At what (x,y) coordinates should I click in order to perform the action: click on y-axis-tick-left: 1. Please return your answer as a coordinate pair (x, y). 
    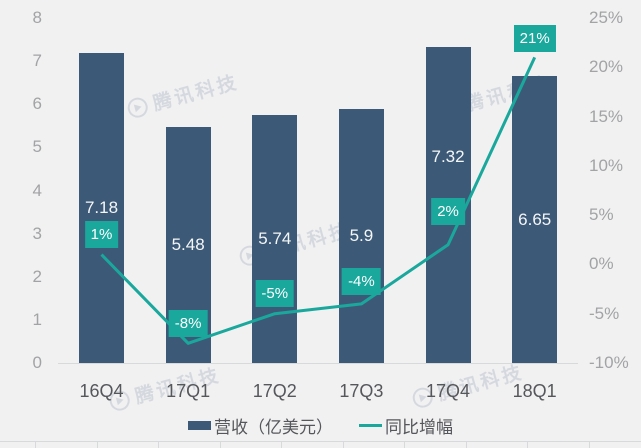
    Looking at the image, I should click on (37, 319).